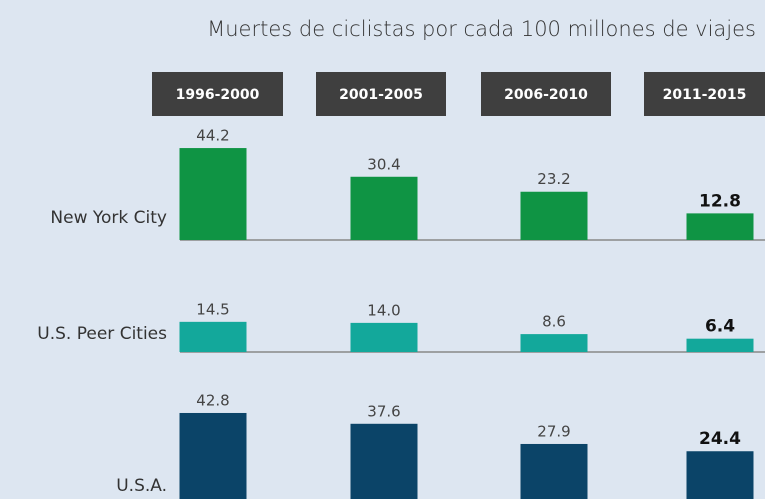 Image resolution: width=765 pixels, height=499 pixels. Describe the element at coordinates (212, 309) in the screenshot. I see `value-label: 14.5` at that location.